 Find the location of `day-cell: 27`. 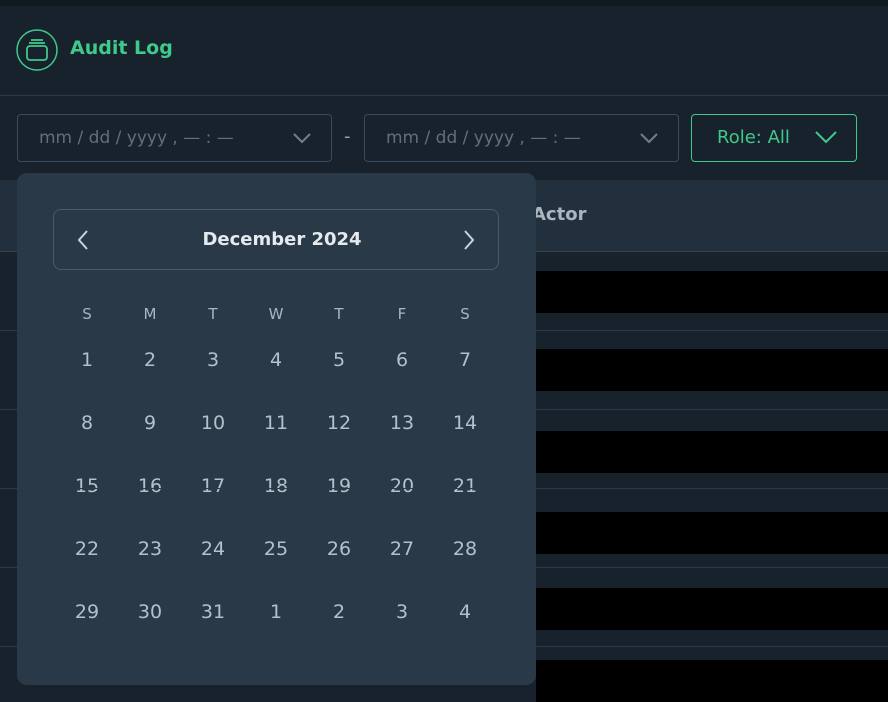

day-cell: 27 is located at coordinates (402, 549).